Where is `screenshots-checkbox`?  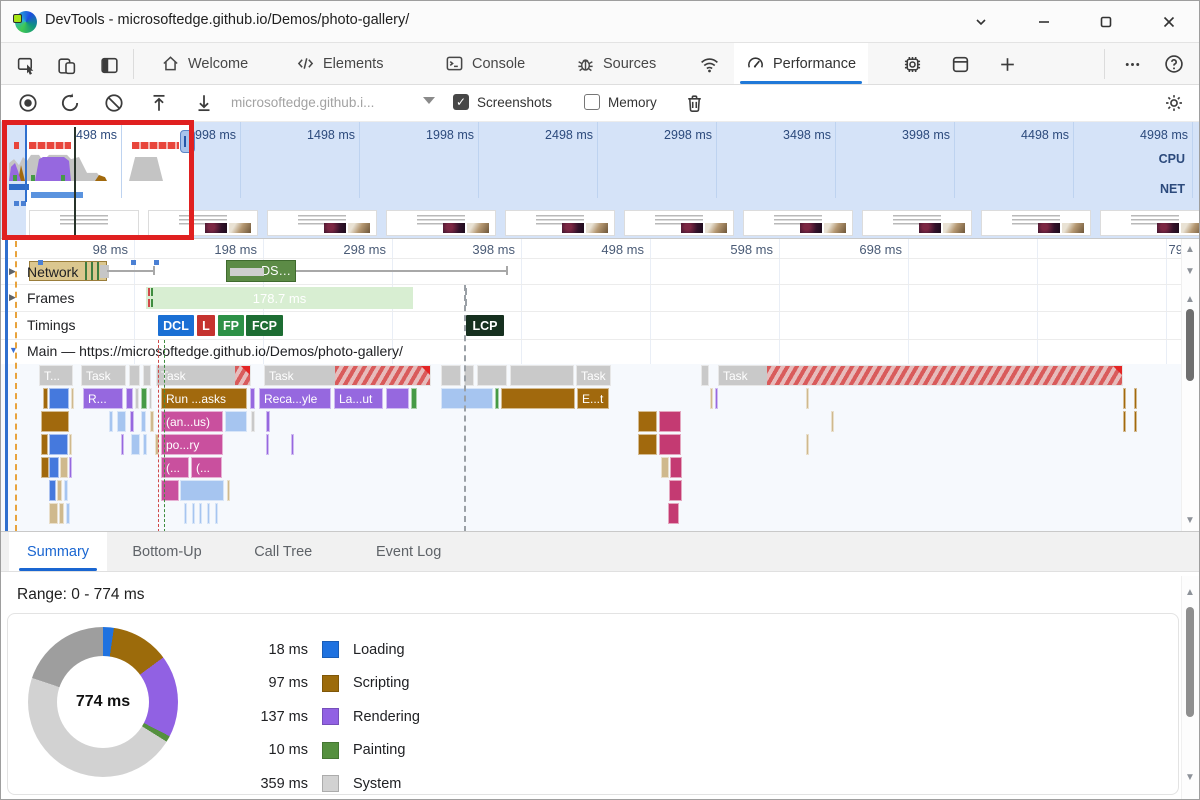
screenshots-checkbox is located at coordinates (461, 102).